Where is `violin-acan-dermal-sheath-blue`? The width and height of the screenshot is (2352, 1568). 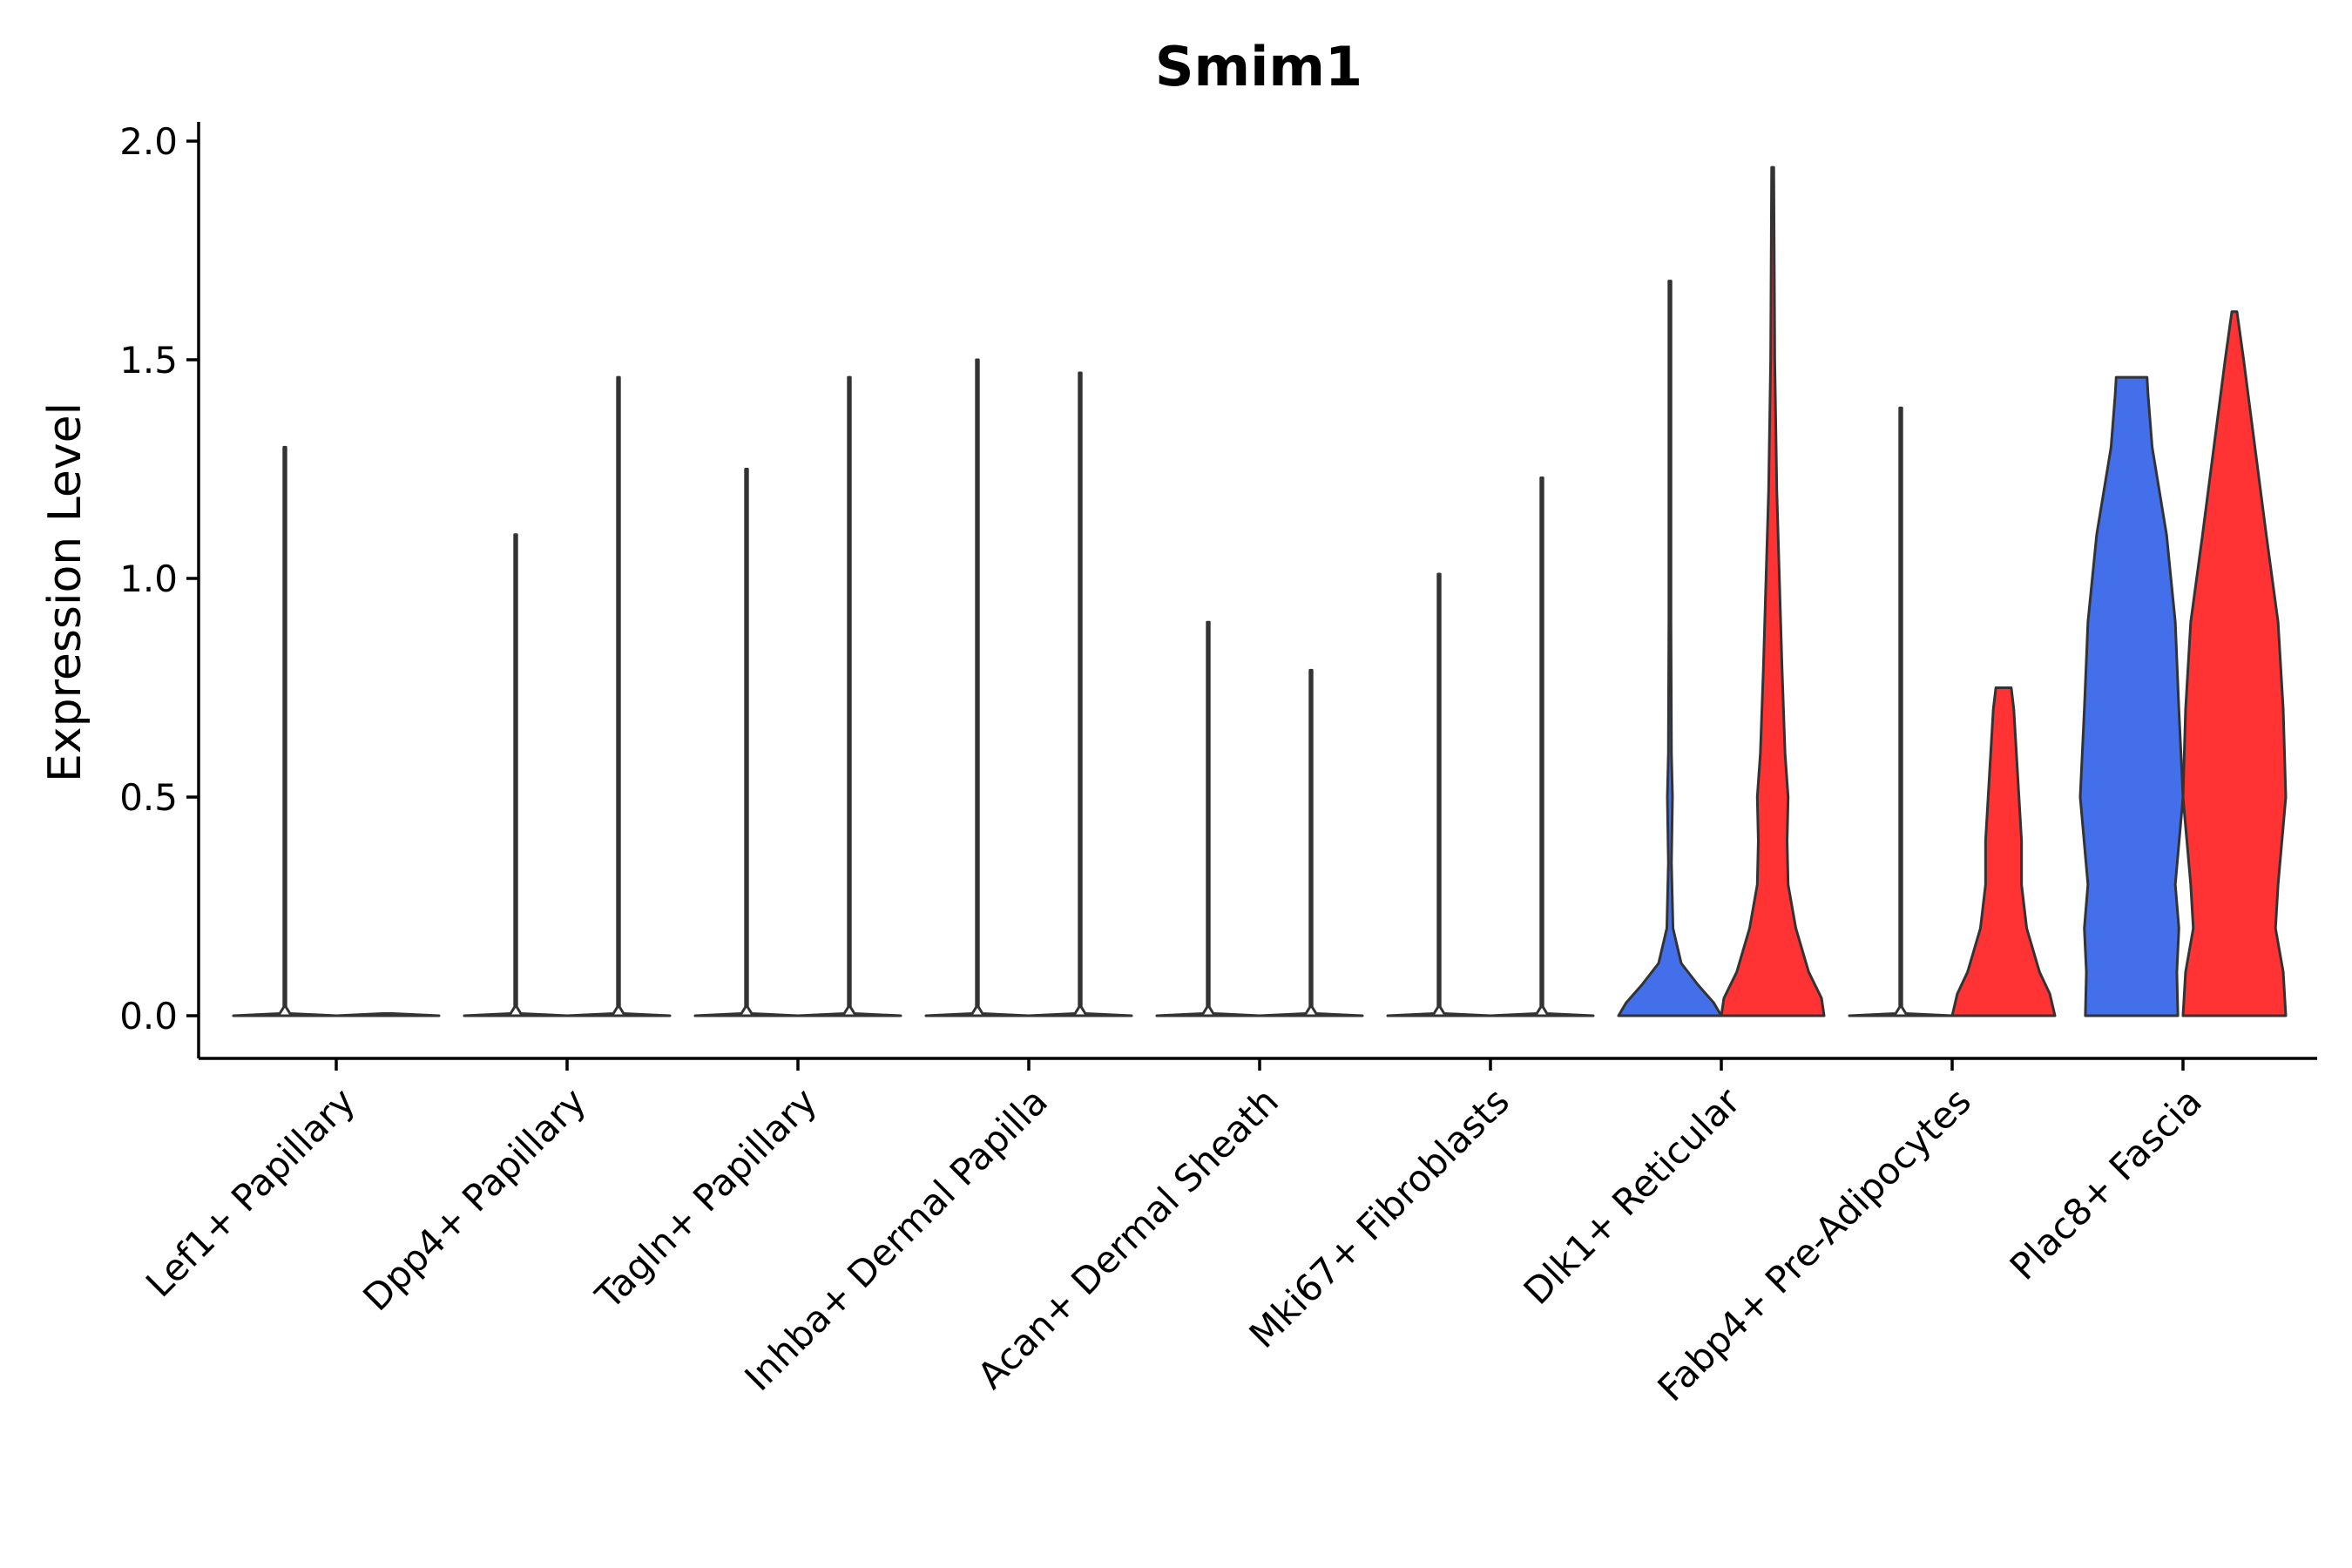
violin-acan-dermal-sheath-blue is located at coordinates (1208, 818).